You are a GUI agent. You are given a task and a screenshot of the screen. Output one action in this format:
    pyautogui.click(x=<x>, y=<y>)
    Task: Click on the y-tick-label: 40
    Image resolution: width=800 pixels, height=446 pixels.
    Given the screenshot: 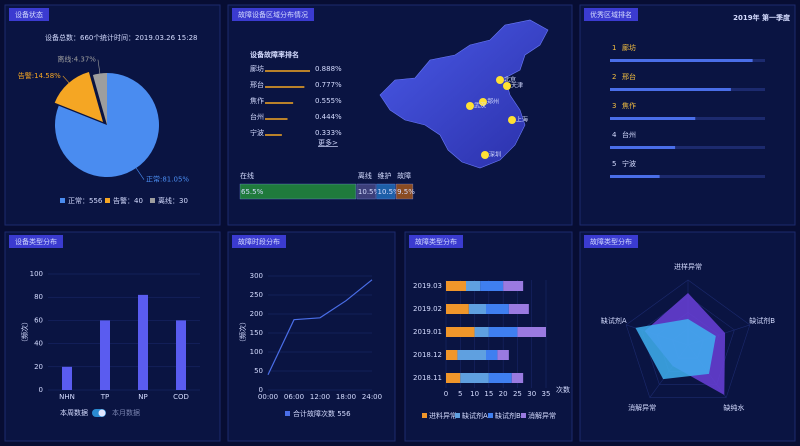 What is the action you would take?
    pyautogui.click(x=38, y=344)
    